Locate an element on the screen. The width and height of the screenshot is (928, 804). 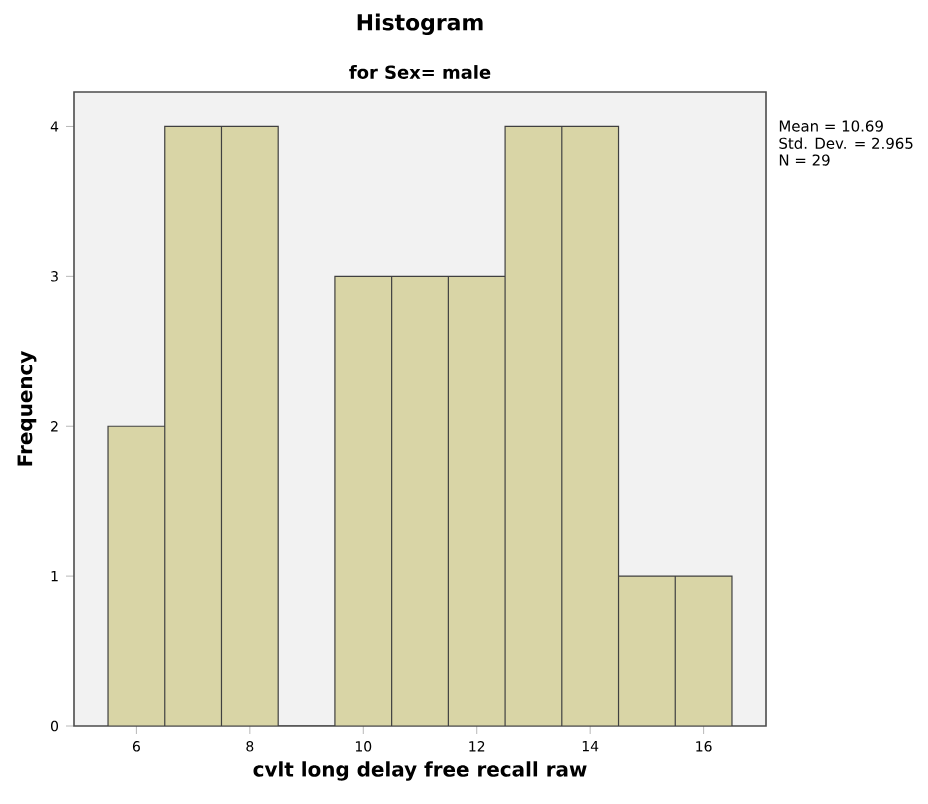
chart-title: Histogram is located at coordinates (420, 24).